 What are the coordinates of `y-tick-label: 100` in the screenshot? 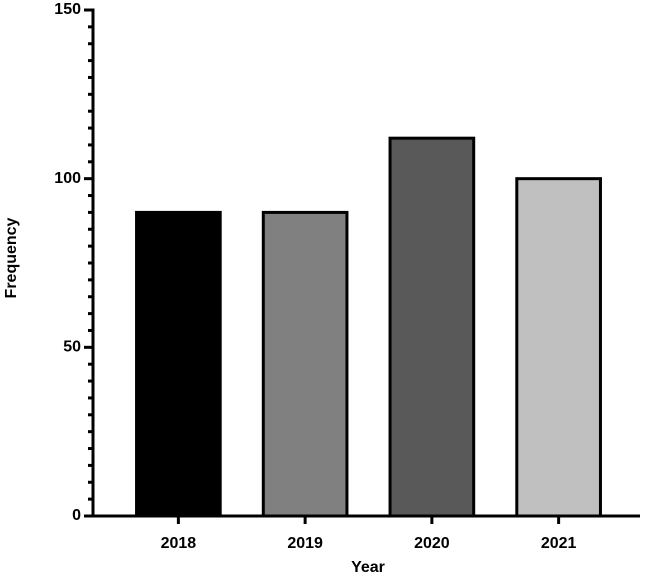 It's located at (67, 178).